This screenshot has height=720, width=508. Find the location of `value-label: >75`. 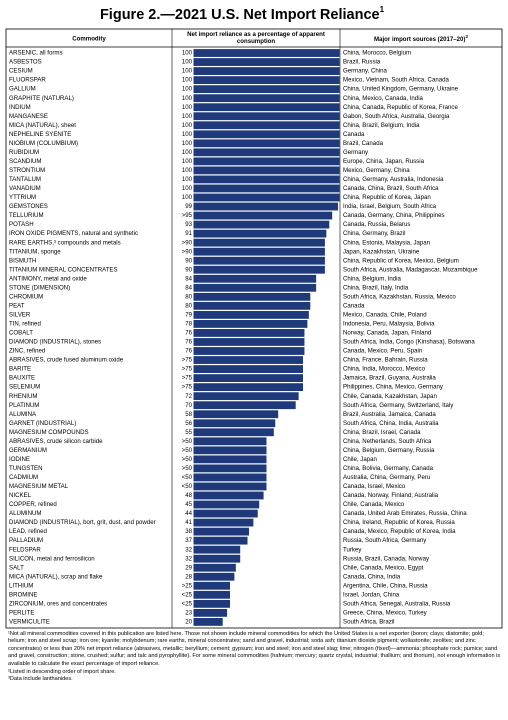

value-label: >75 is located at coordinates (187, 387).